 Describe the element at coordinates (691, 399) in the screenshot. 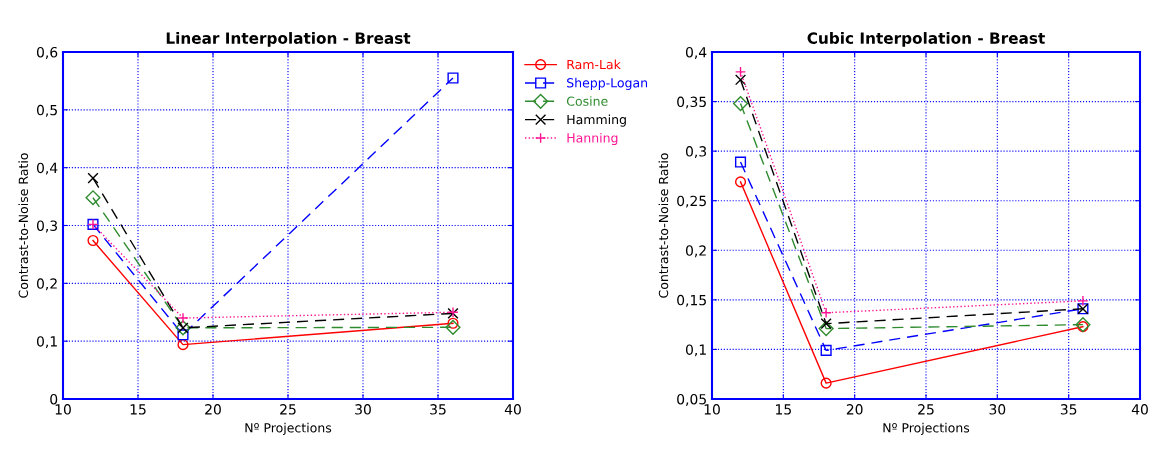

I see `y-tick-label: 0,05` at that location.